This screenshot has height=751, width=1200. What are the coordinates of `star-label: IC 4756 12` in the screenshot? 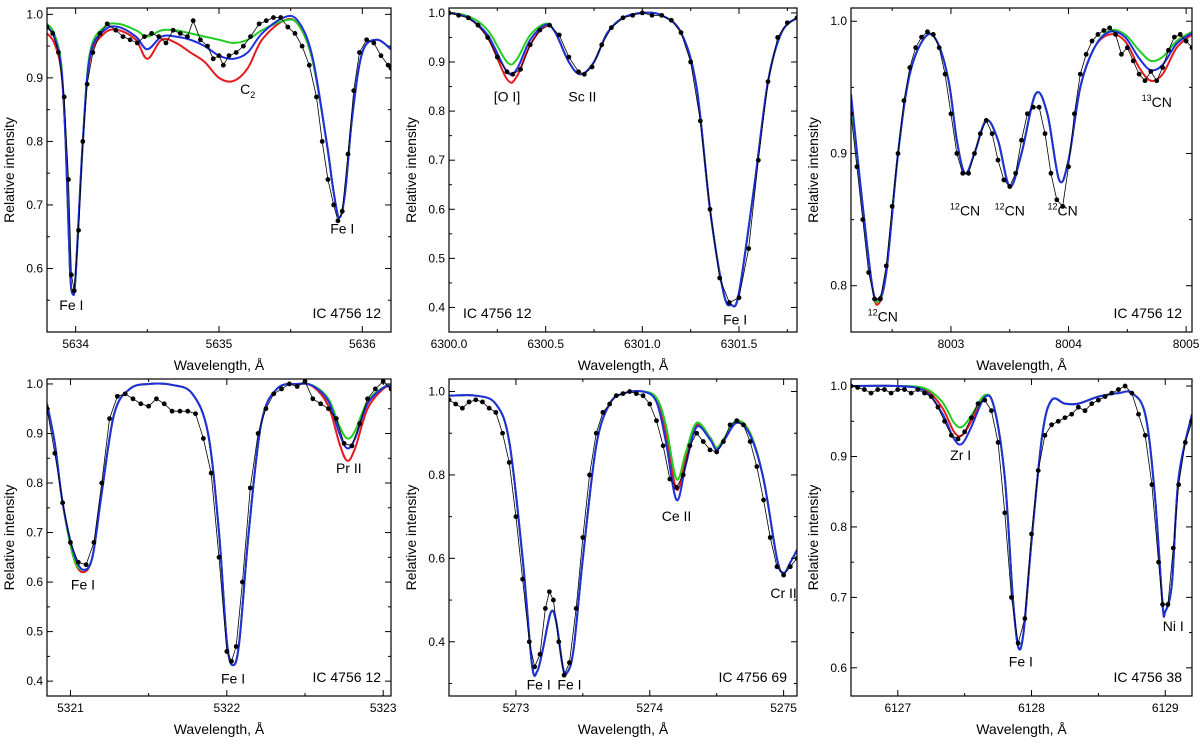 It's located at (497, 313).